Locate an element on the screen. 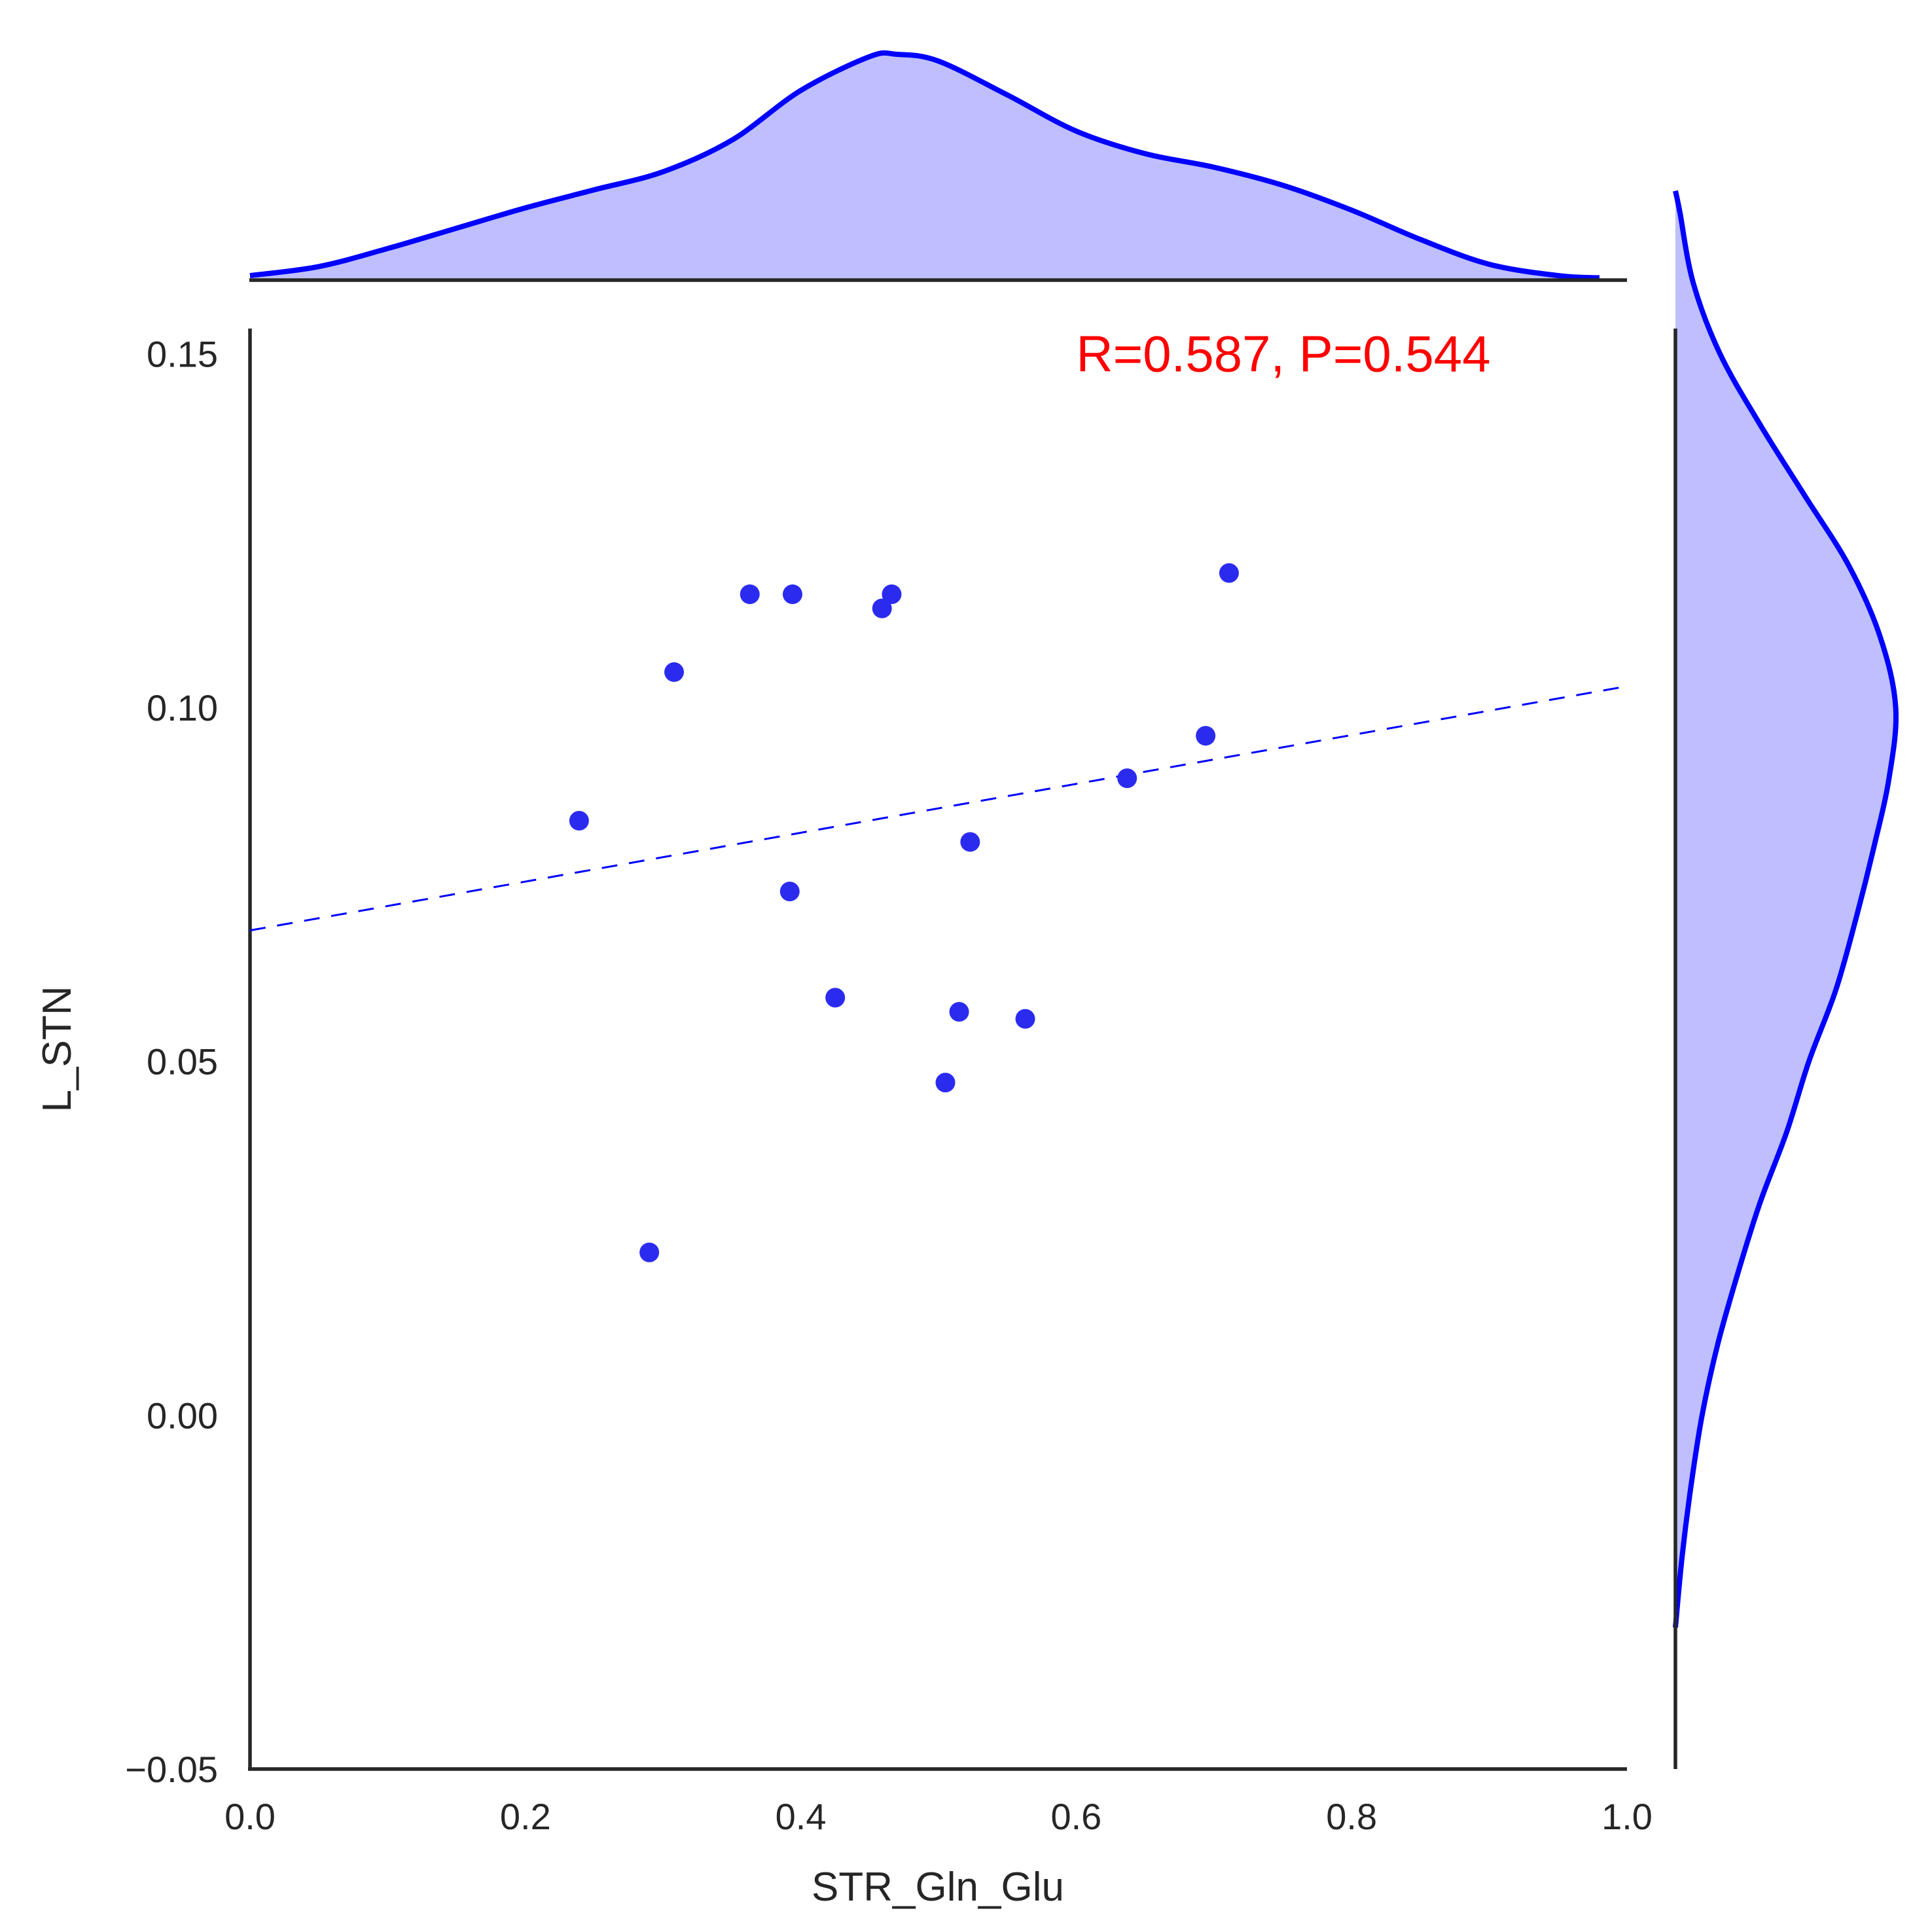 Image resolution: width=1930 pixels, height=1932 pixels. correlation-annotation: R=0.587, P=0.544 is located at coordinates (1283, 353).